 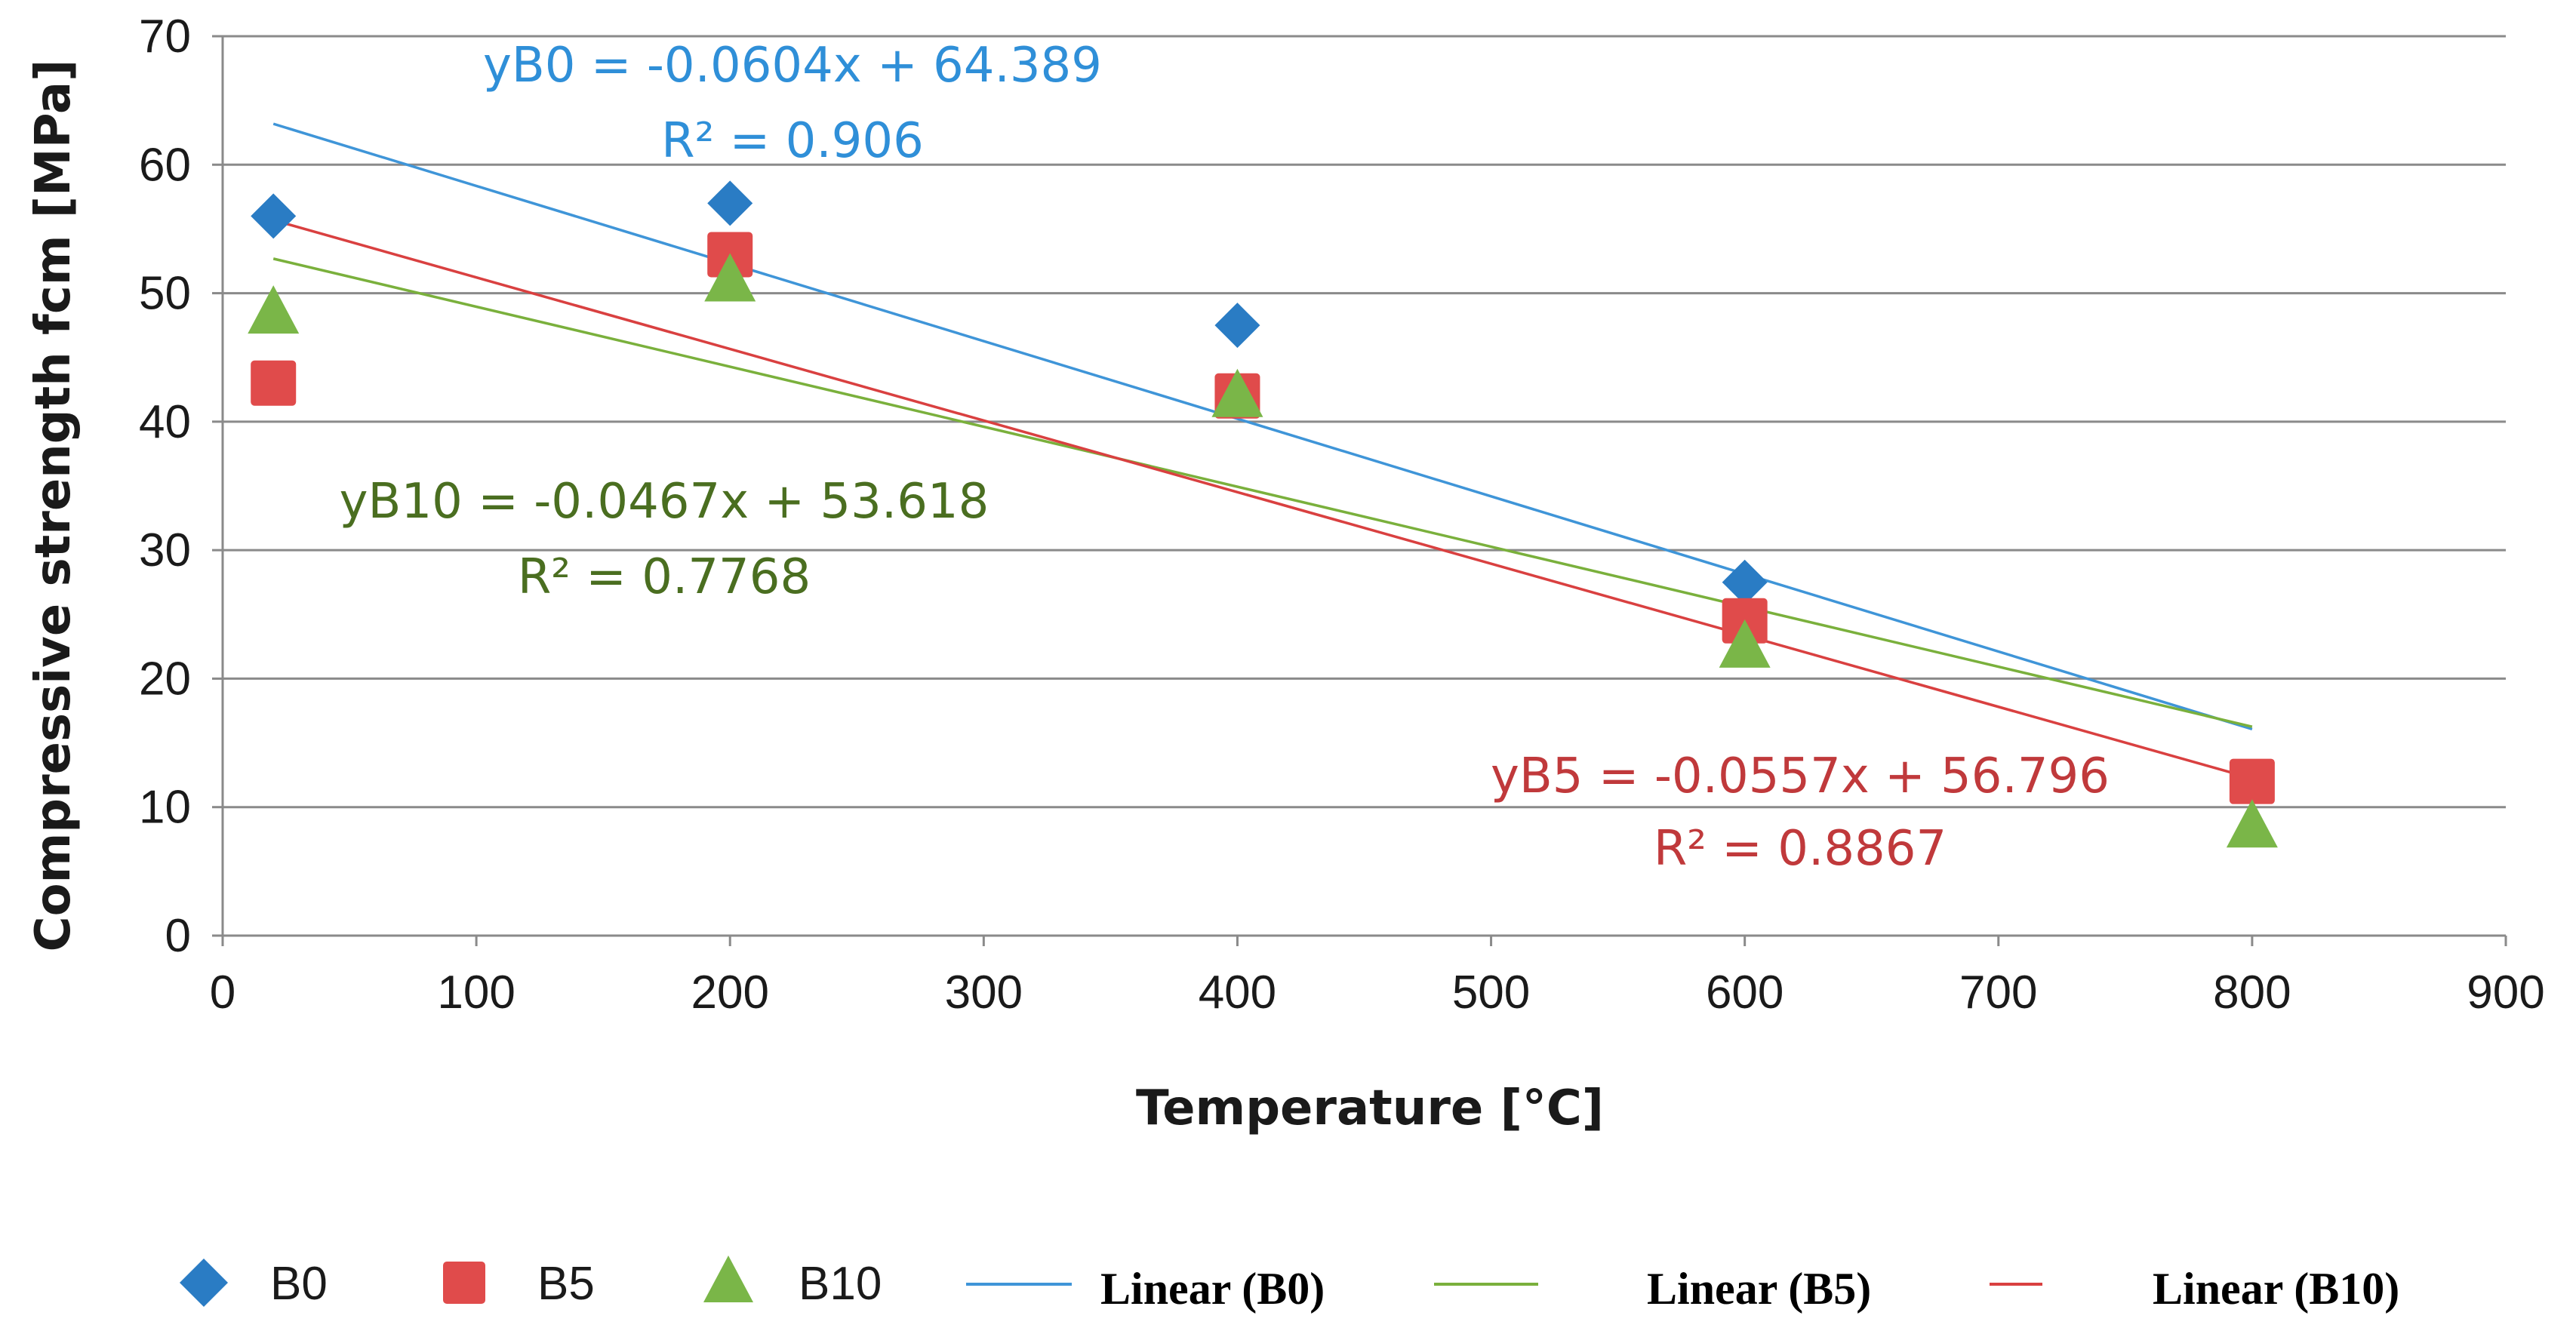 What do you see at coordinates (729, 993) in the screenshot?
I see `x-tick-label-200: 200` at bounding box center [729, 993].